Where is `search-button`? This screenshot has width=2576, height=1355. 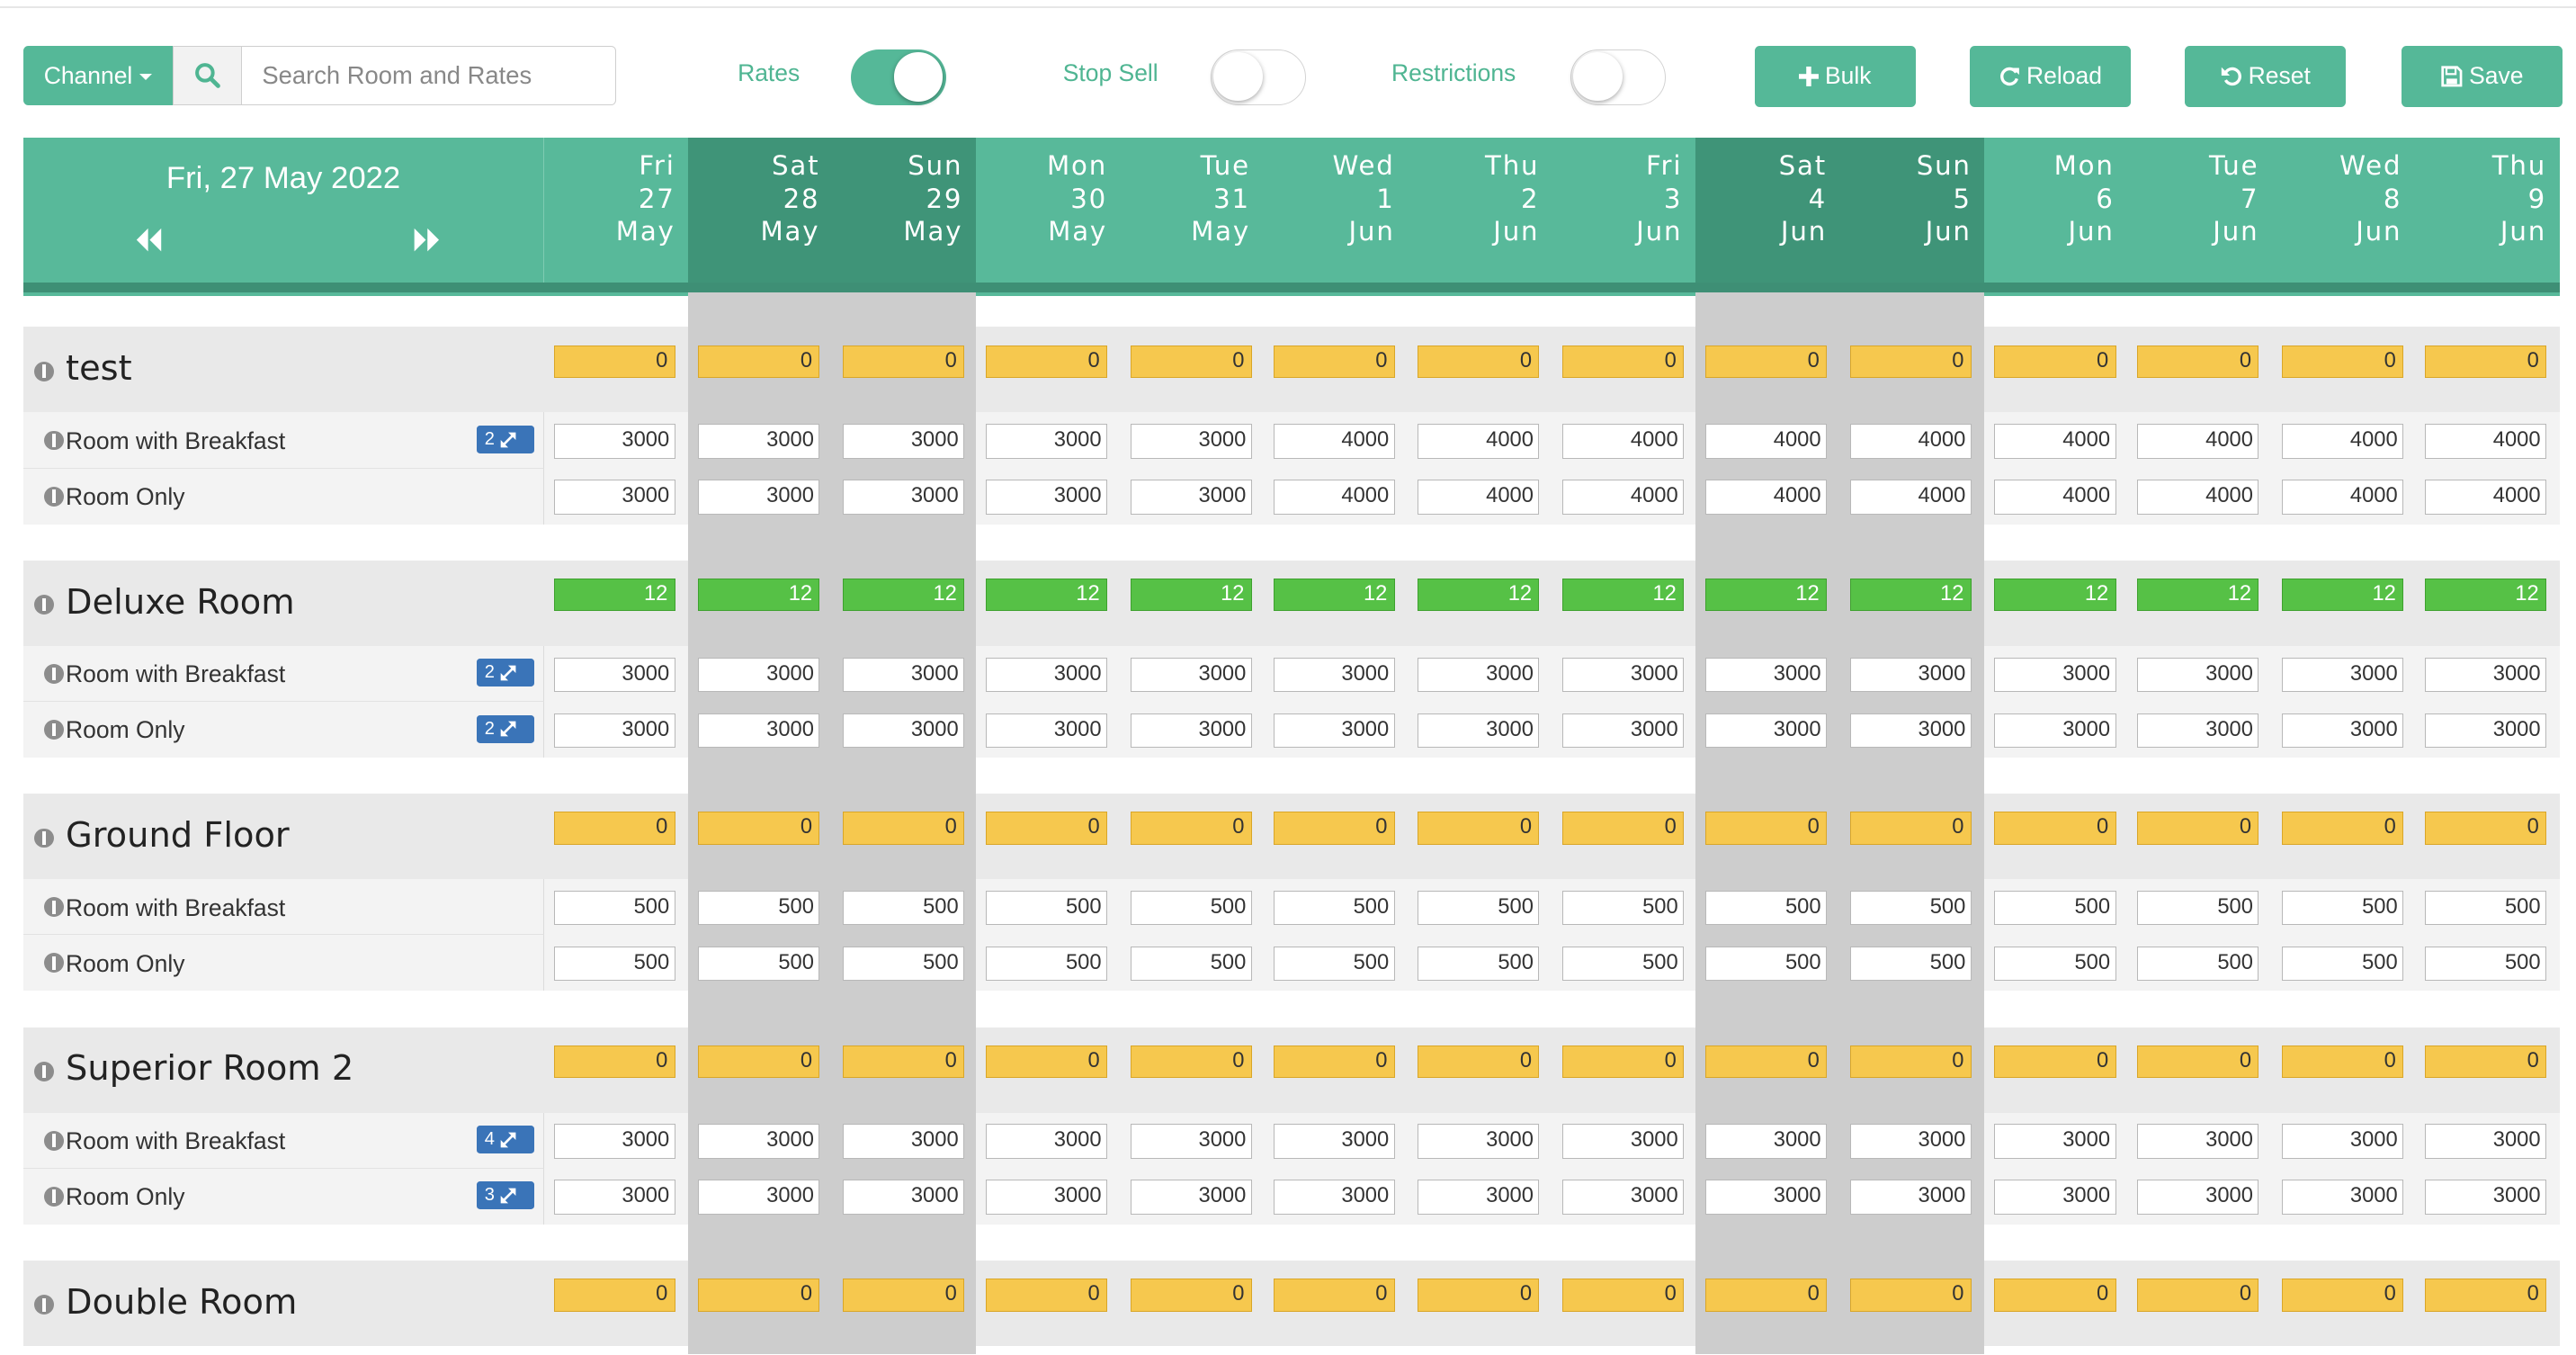
search-button is located at coordinates (207, 75).